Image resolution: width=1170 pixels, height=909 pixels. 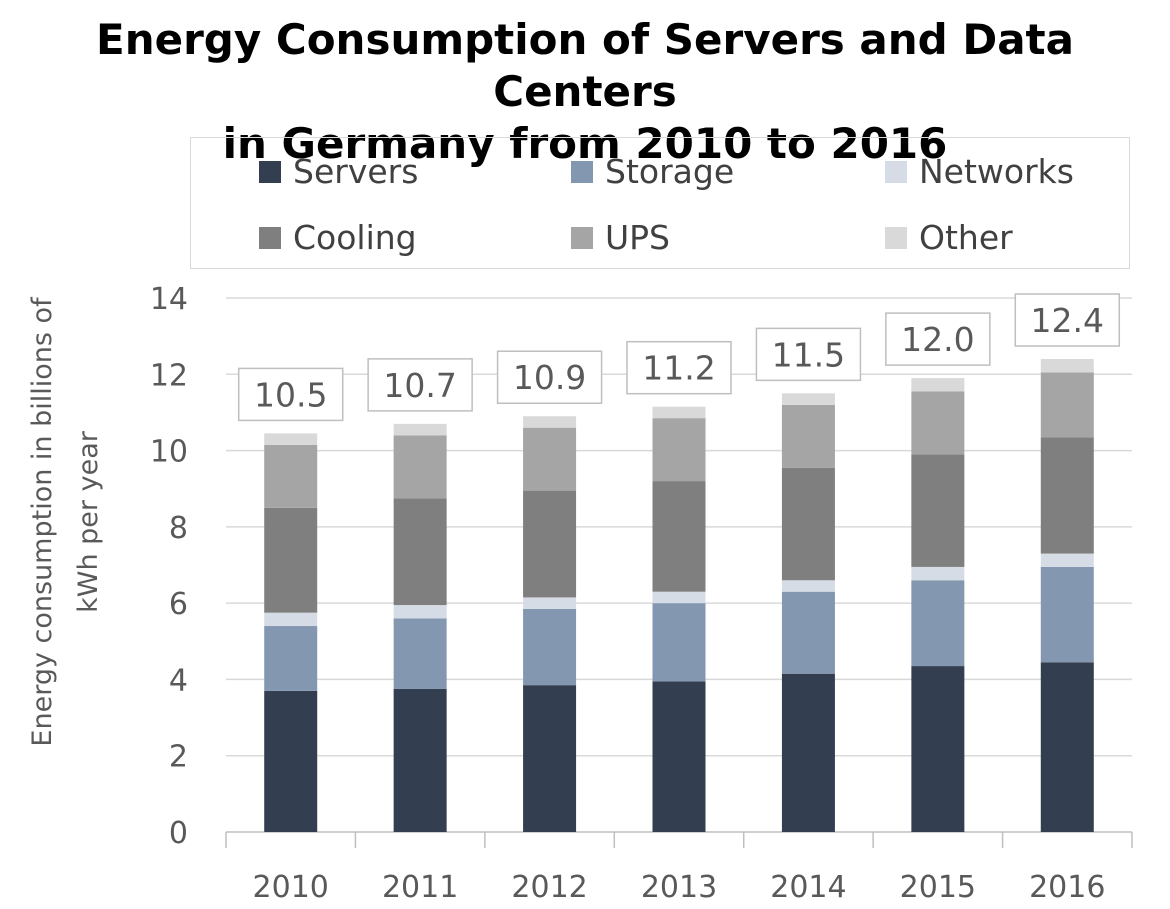 What do you see at coordinates (808, 752) in the screenshot?
I see `bar-servers-2014` at bounding box center [808, 752].